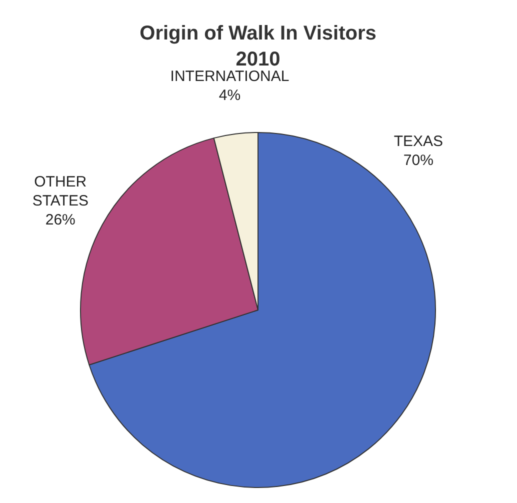 Image resolution: width=517 pixels, height=503 pixels. Describe the element at coordinates (418, 161) in the screenshot. I see `data-label: 70%` at that location.